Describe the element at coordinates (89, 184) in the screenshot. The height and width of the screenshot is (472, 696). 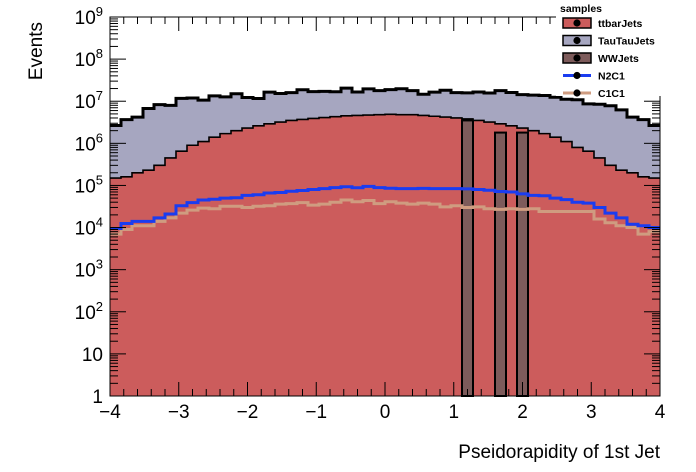
I see `y-tick-label: 10⁵` at that location.